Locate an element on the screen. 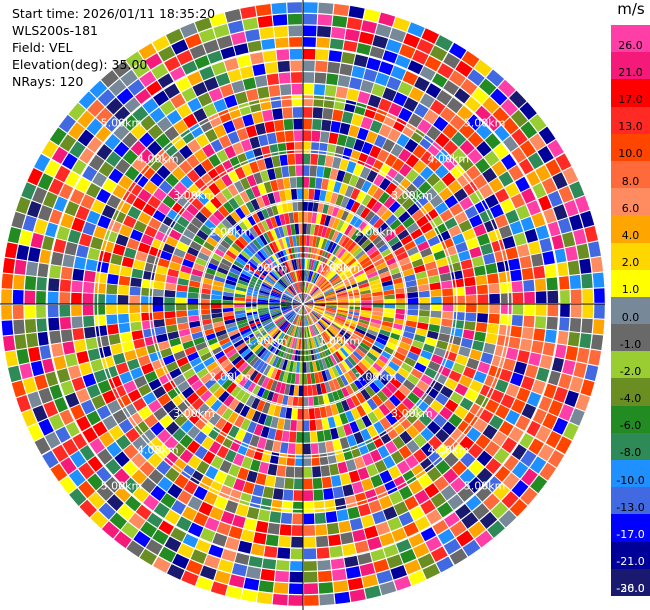  colorbar-tick-label: -6.0 is located at coordinates (630, 426).